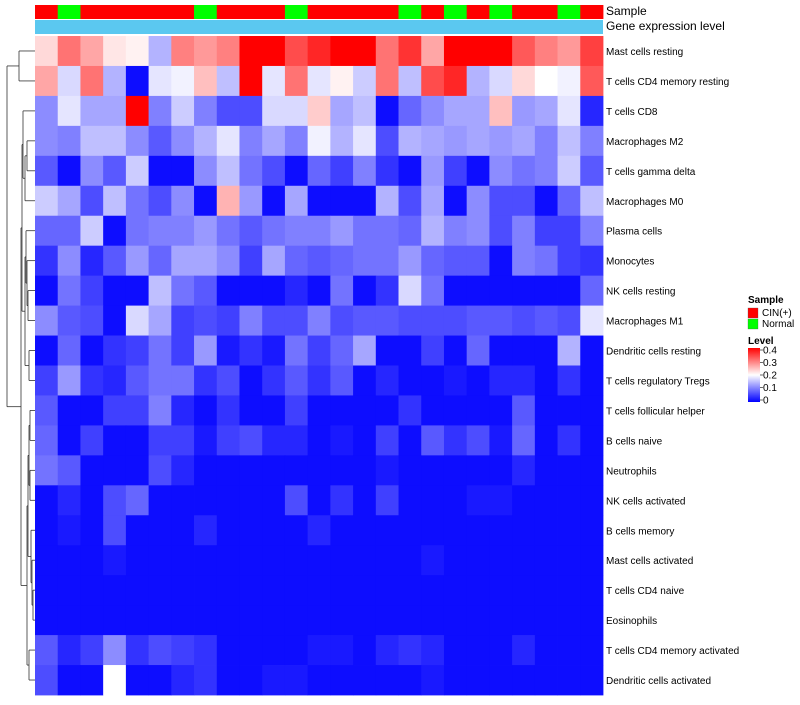 Image resolution: width=800 pixels, height=705 pixels. What do you see at coordinates (640, 292) in the screenshot?
I see `row-label: NK cells resting` at bounding box center [640, 292].